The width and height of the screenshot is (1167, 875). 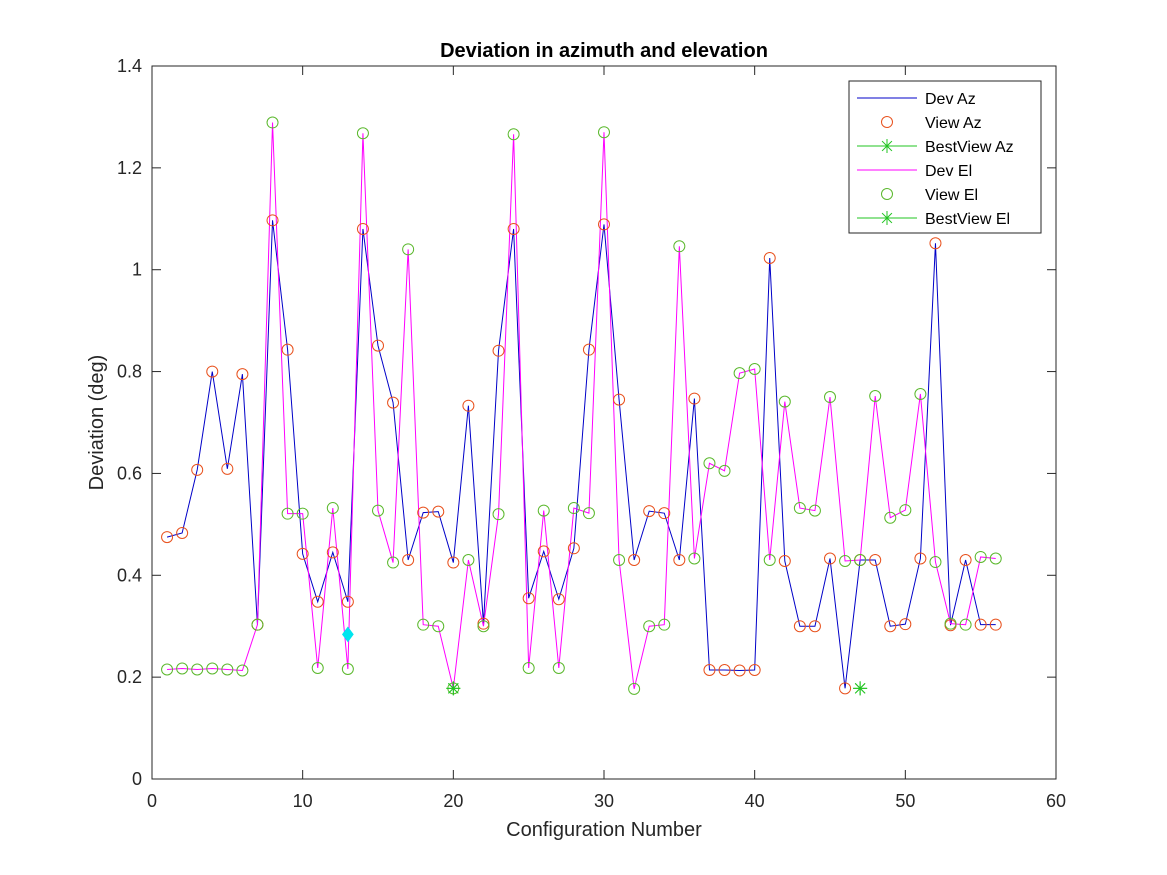 What do you see at coordinates (755, 801) in the screenshot?
I see `x-tick-label: 40` at bounding box center [755, 801].